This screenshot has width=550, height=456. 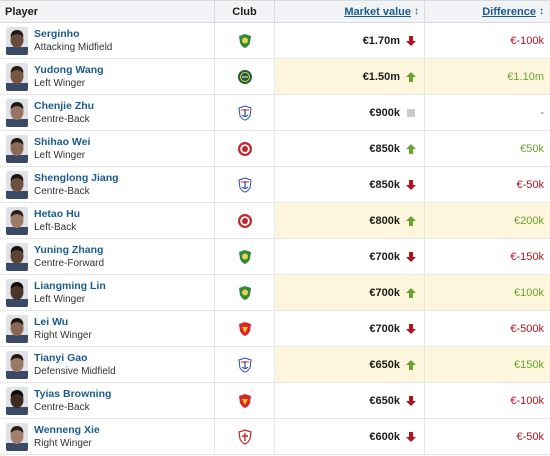 I want to click on table-row: Tianyi Gao Defensive Midfield €650k €150k, so click(x=275, y=365).